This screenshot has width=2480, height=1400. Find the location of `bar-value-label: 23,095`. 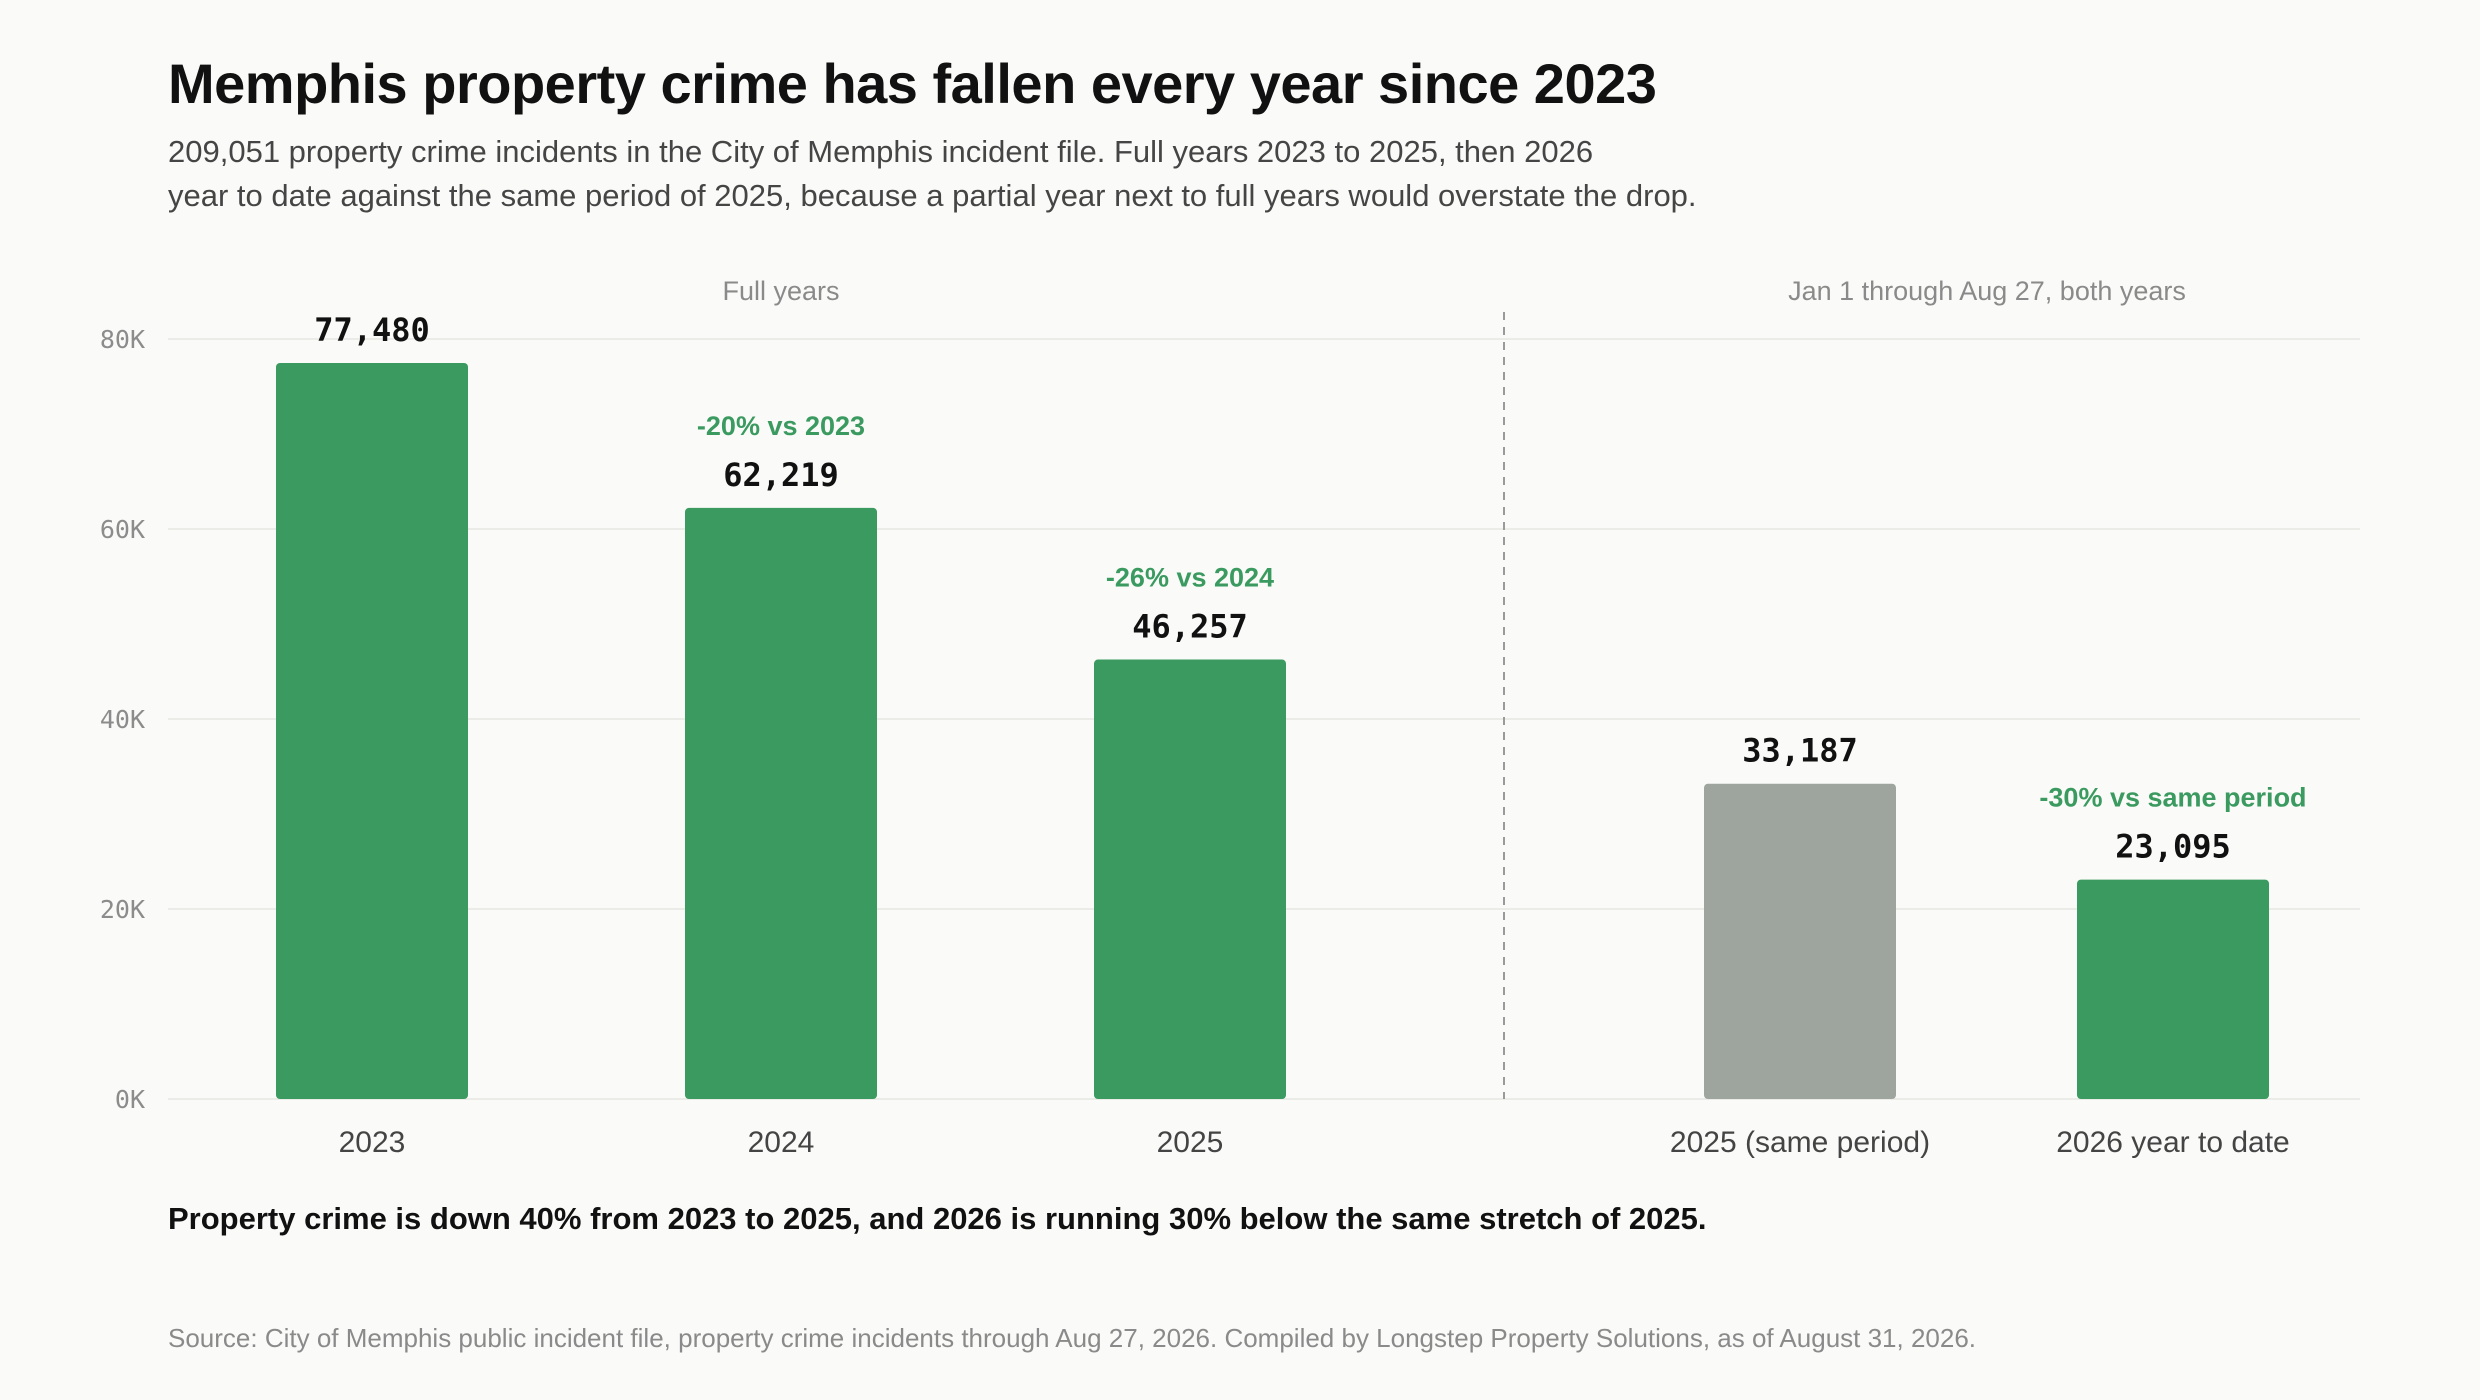

bar-value-label: 23,095 is located at coordinates (2173, 847).